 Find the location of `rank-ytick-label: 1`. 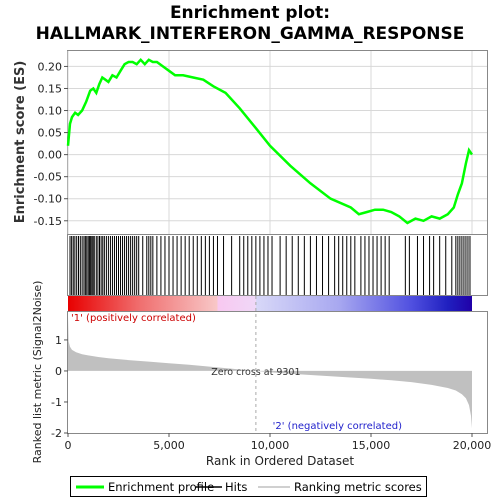

rank-ytick-label: 1 is located at coordinates (58, 340).